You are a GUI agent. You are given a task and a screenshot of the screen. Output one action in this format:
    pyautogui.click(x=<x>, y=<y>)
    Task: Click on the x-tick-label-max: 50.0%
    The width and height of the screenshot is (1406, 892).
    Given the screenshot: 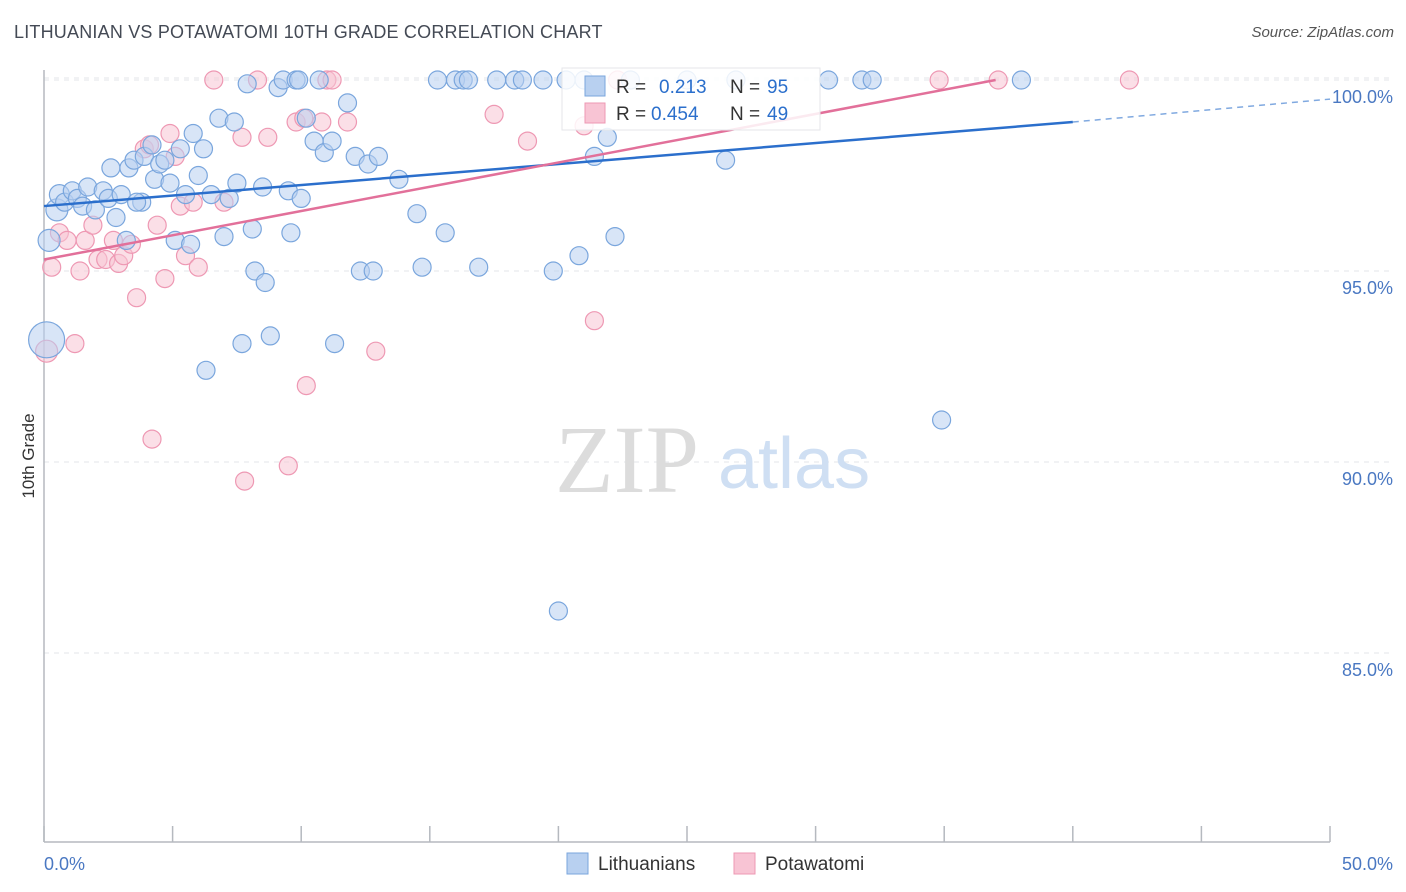 What is the action you would take?
    pyautogui.click(x=1367, y=864)
    